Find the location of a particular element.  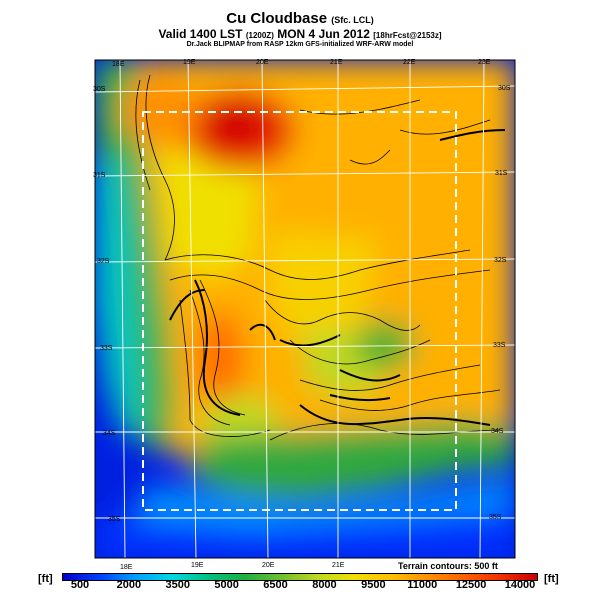

unit-label-right: [ft] is located at coordinates (551, 579).